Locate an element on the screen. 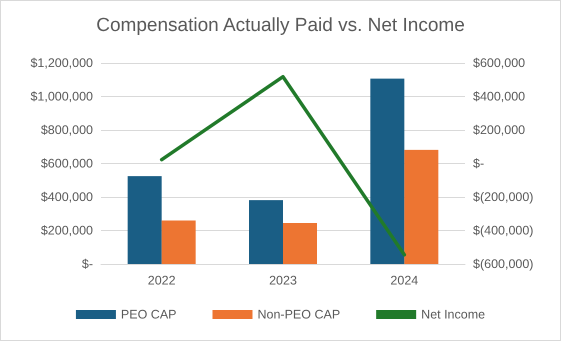 The width and height of the screenshot is (561, 341). y2-tick-label: $200,000 is located at coordinates (499, 130).